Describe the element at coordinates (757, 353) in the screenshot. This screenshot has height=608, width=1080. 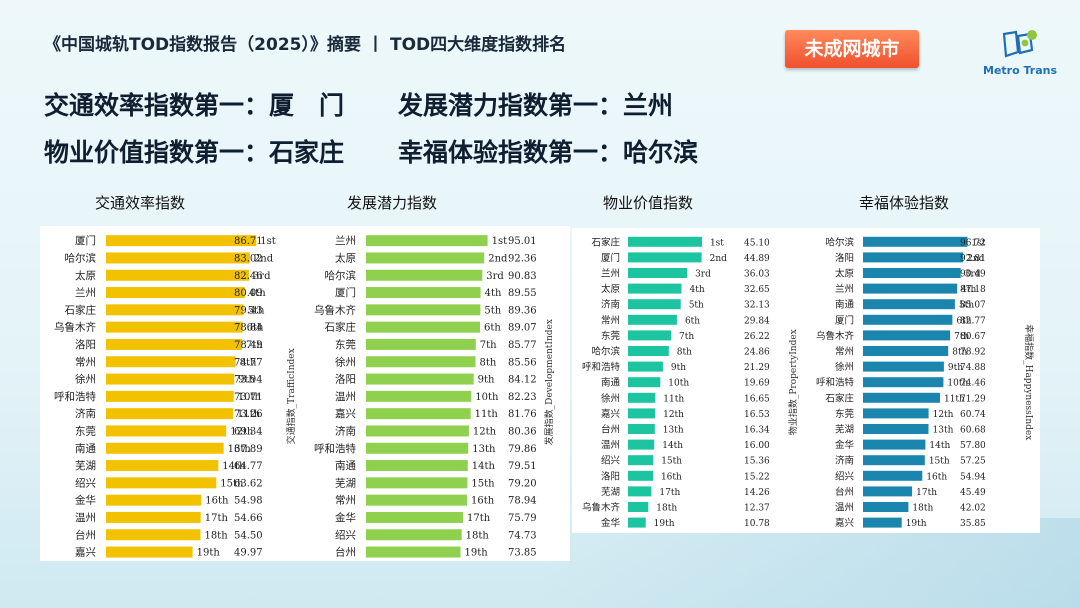
I see `value-label: 24.86` at that location.